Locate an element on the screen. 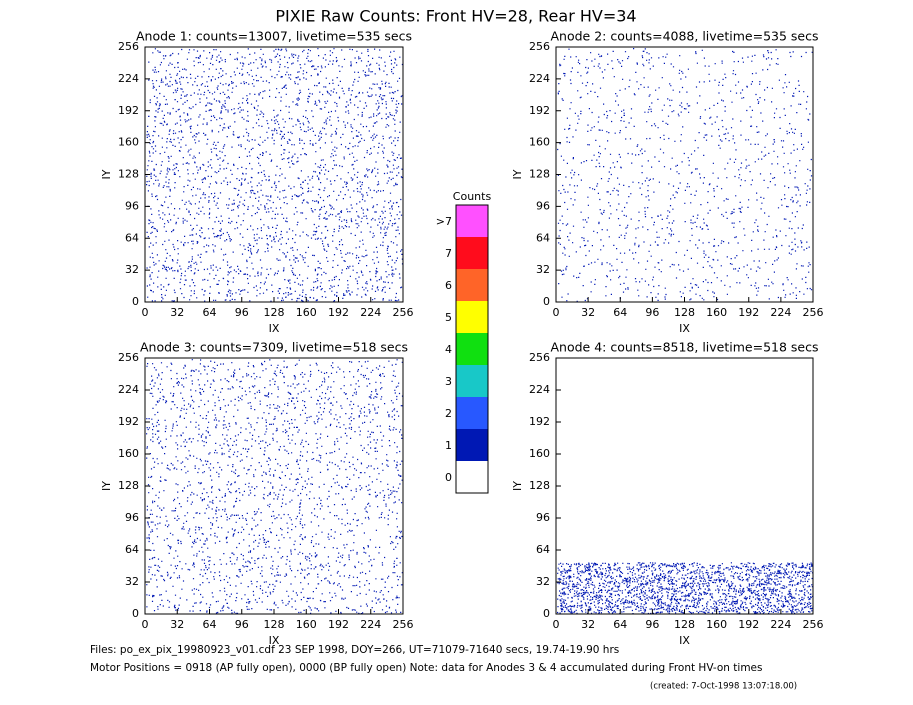 This screenshot has height=705, width=913. colorbar-label: 6 is located at coordinates (448, 285).